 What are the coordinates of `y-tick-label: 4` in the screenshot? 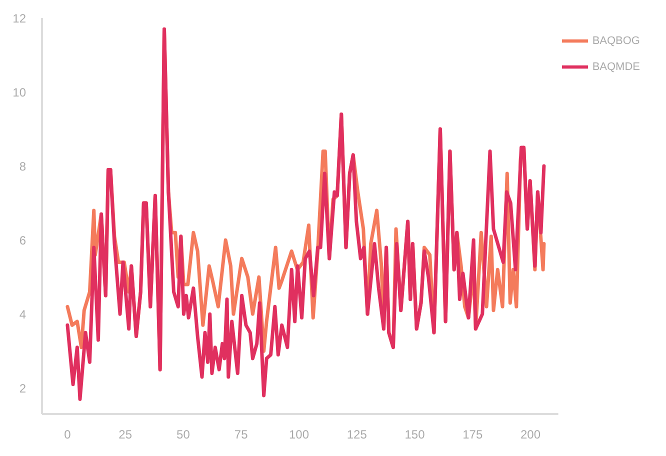 It's located at (22, 314).